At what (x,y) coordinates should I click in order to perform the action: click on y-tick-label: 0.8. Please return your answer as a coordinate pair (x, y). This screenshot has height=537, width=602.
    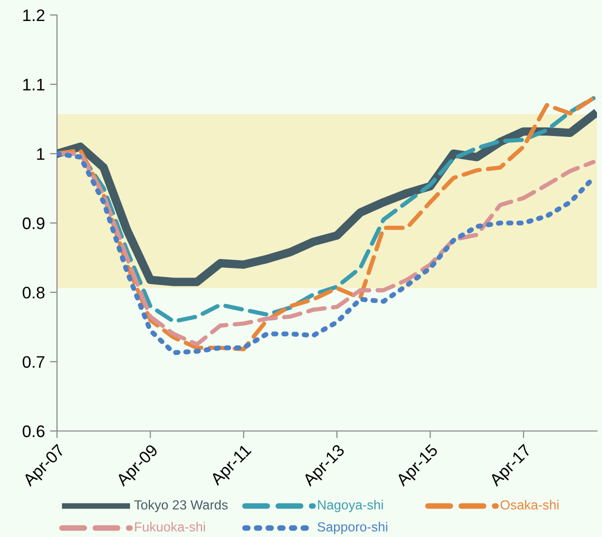
    Looking at the image, I should click on (33, 292).